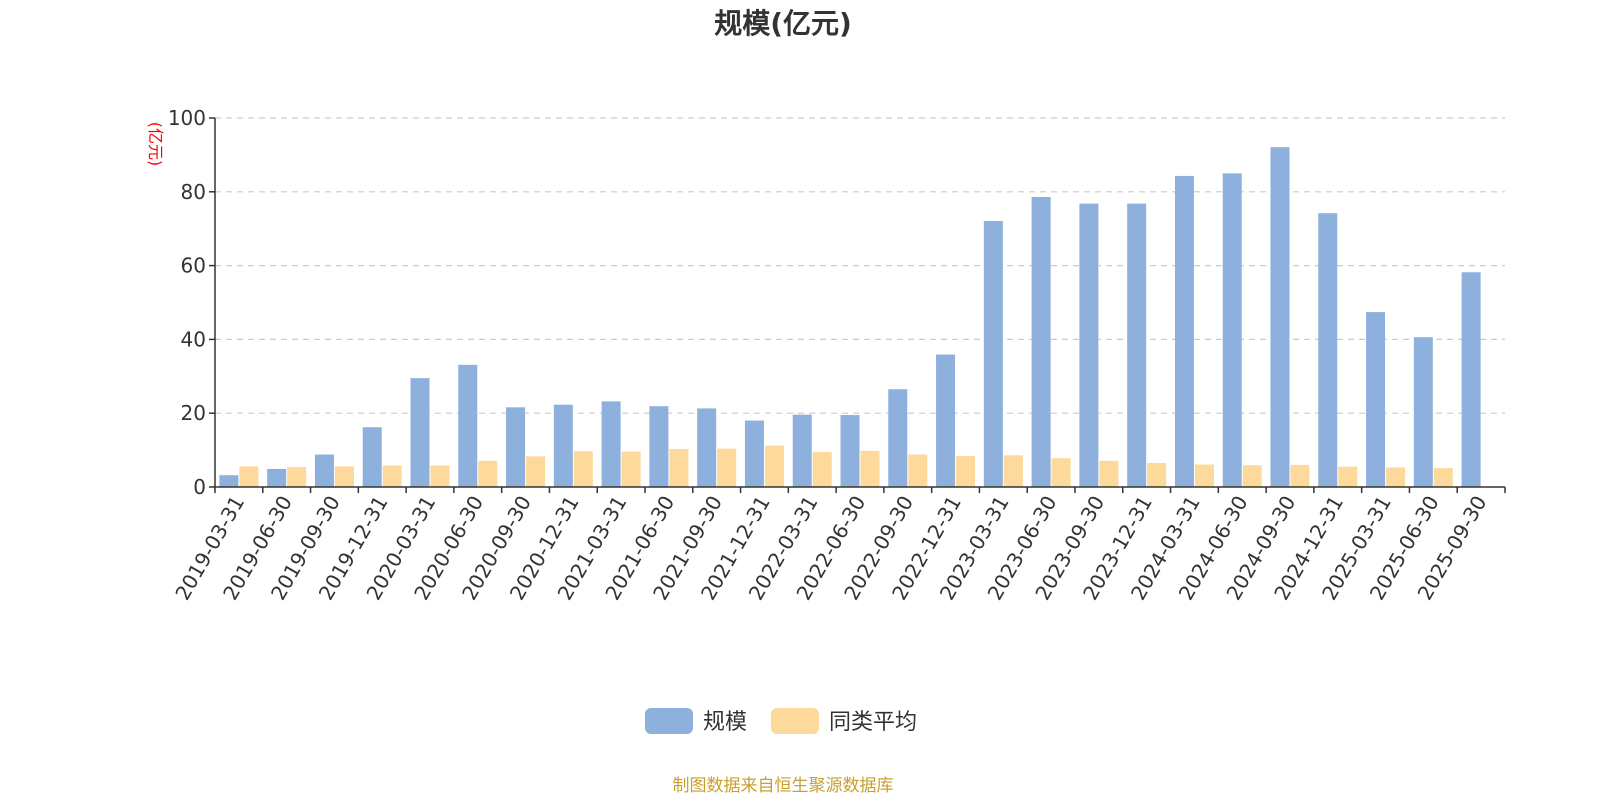 The image size is (1600, 800). Describe the element at coordinates (795, 721) in the screenshot. I see `legend-swatch-peer-average` at that location.